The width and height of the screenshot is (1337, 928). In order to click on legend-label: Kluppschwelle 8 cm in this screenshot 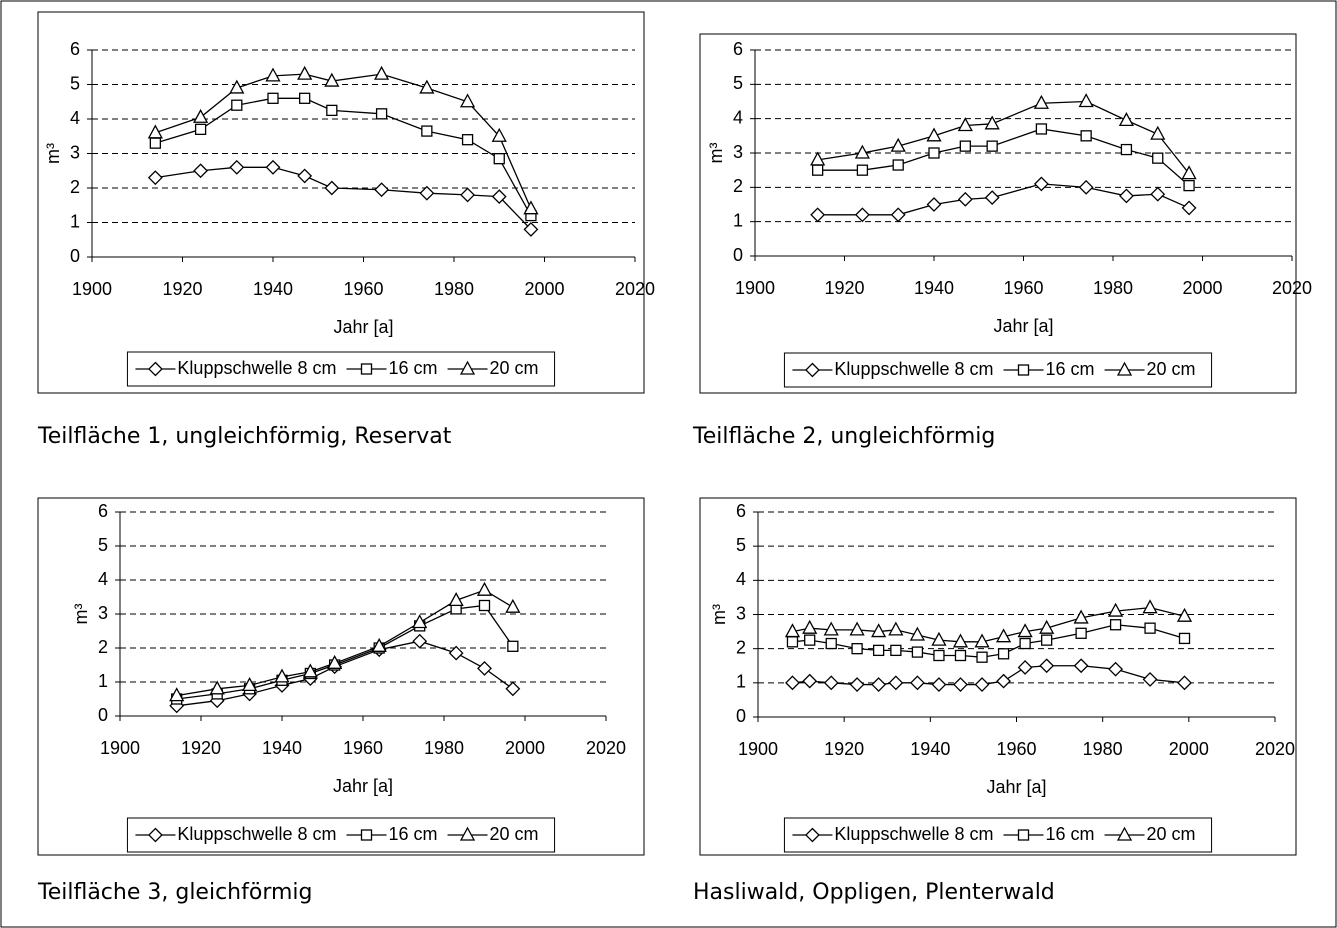, I will do `click(913, 834)`.